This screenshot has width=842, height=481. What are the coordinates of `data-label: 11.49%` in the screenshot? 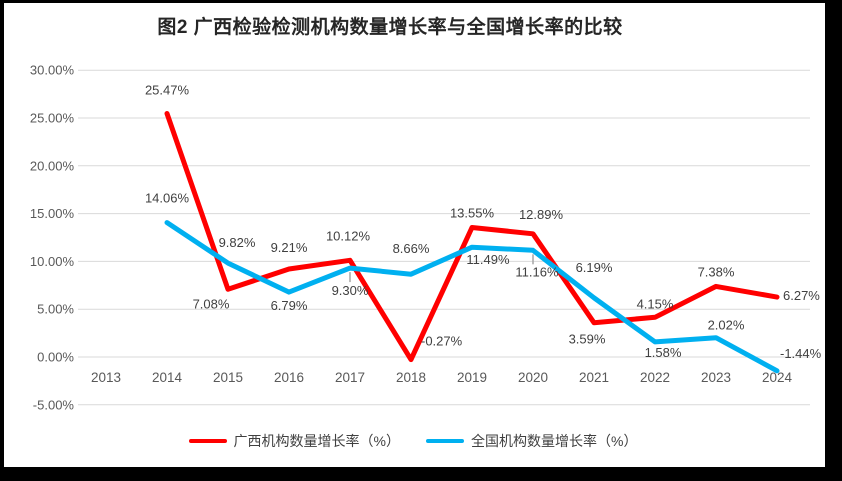 It's located at (488, 259).